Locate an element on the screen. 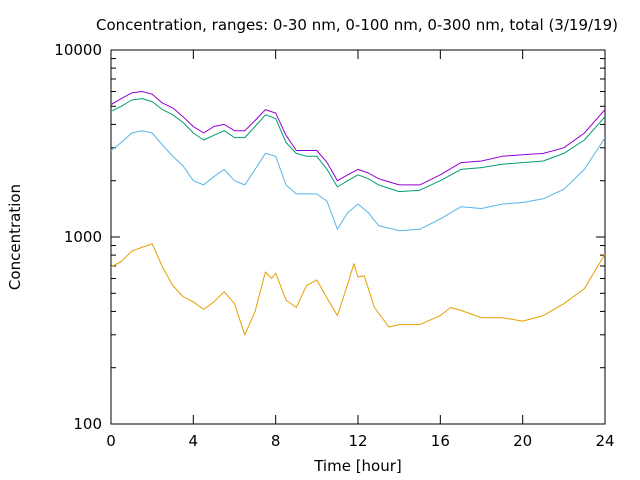 Image resolution: width=640 pixels, height=480 pixels. x-tick-label: 20 is located at coordinates (522, 441).